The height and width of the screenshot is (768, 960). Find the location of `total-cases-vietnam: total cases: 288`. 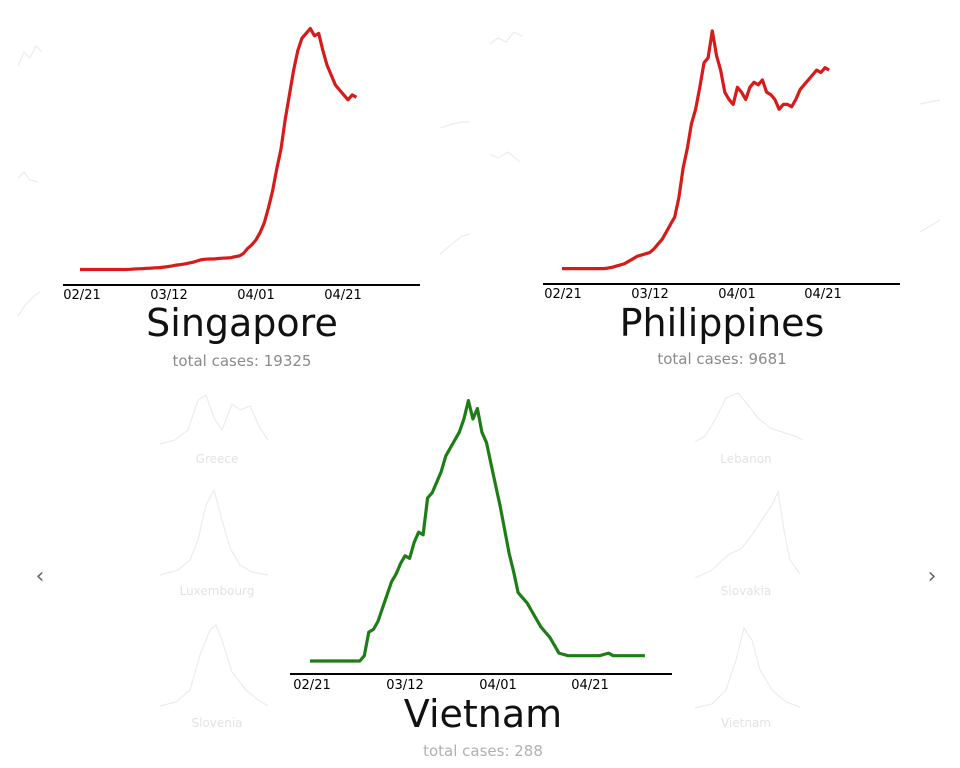

total-cases-vietnam: total cases: 288 is located at coordinates (483, 751).